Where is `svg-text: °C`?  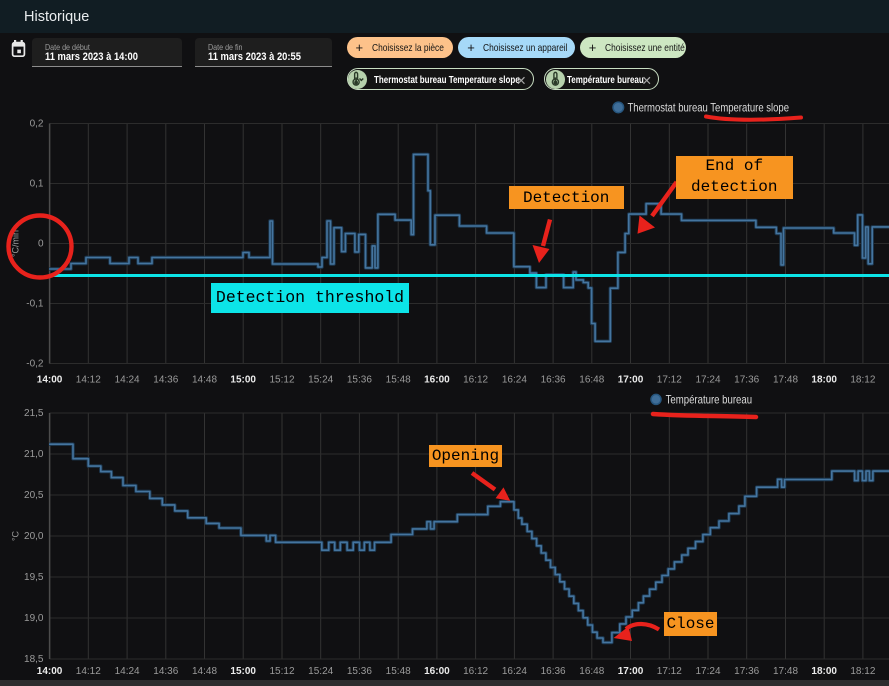
svg-text: °C is located at coordinates (16, 535).